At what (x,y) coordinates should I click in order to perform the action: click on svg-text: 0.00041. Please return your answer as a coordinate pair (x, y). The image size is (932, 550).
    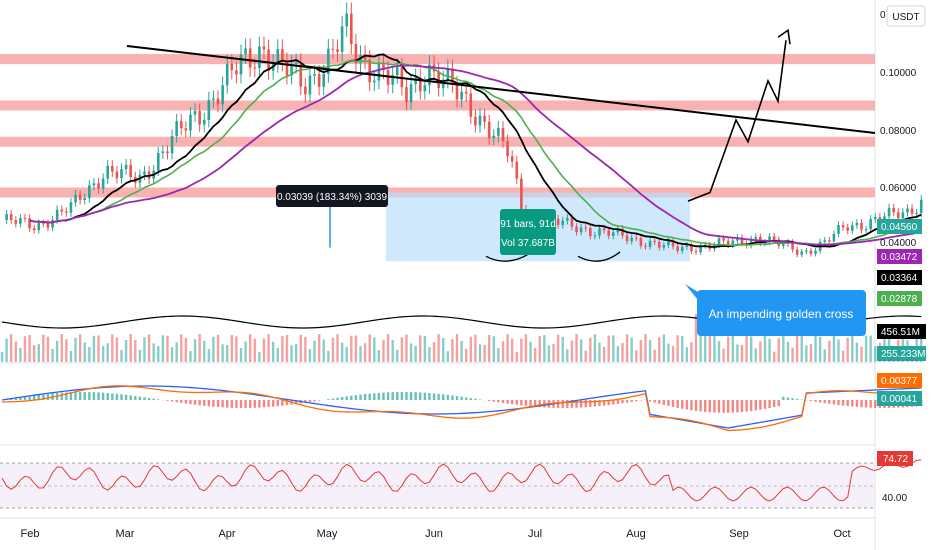
    Looking at the image, I should click on (899, 399).